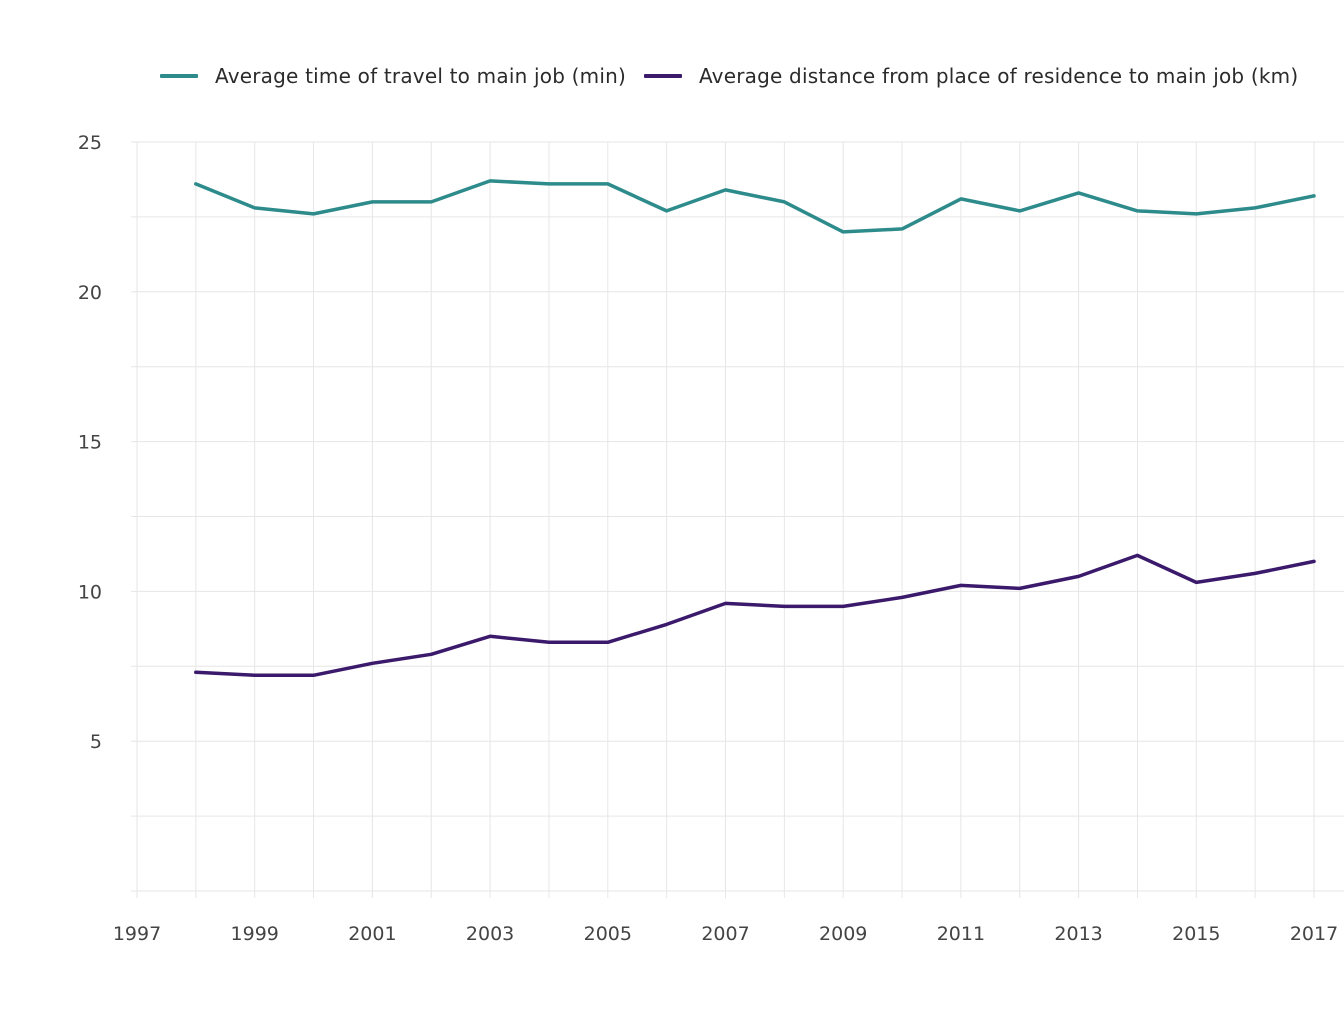  What do you see at coordinates (961, 934) in the screenshot?
I see `x-tick-label: 2011` at bounding box center [961, 934].